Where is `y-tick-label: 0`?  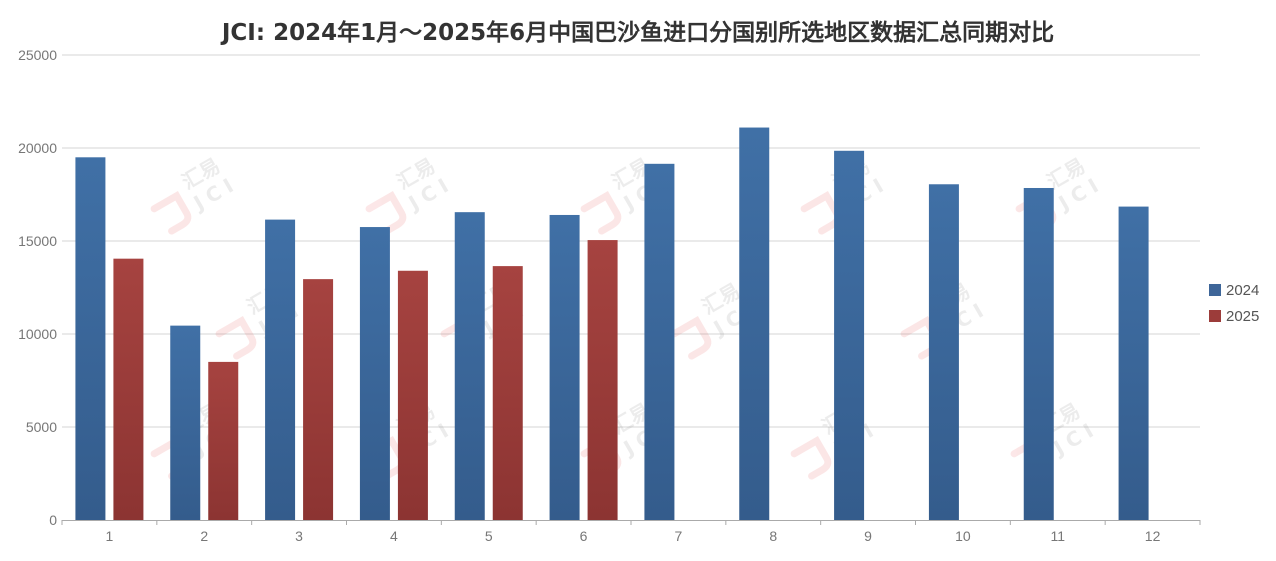
y-tick-label: 0 is located at coordinates (53, 520).